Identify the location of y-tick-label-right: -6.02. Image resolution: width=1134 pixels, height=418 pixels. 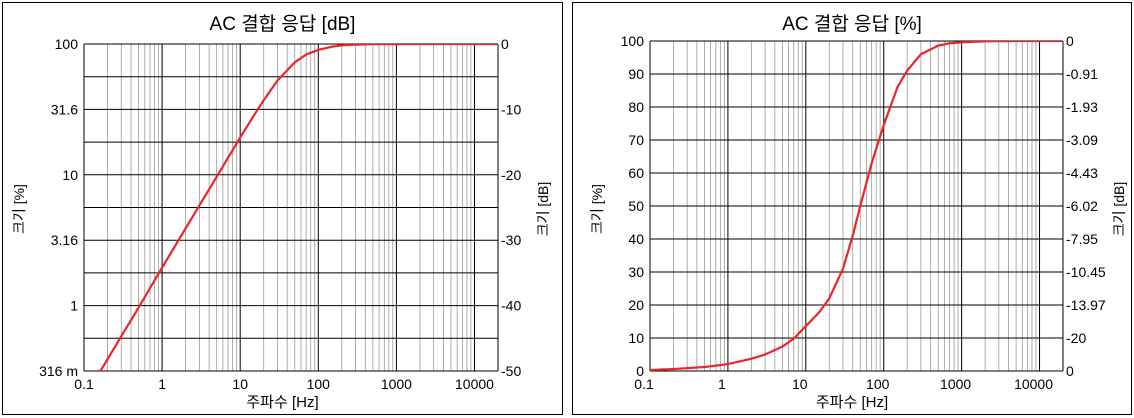
(1082, 206).